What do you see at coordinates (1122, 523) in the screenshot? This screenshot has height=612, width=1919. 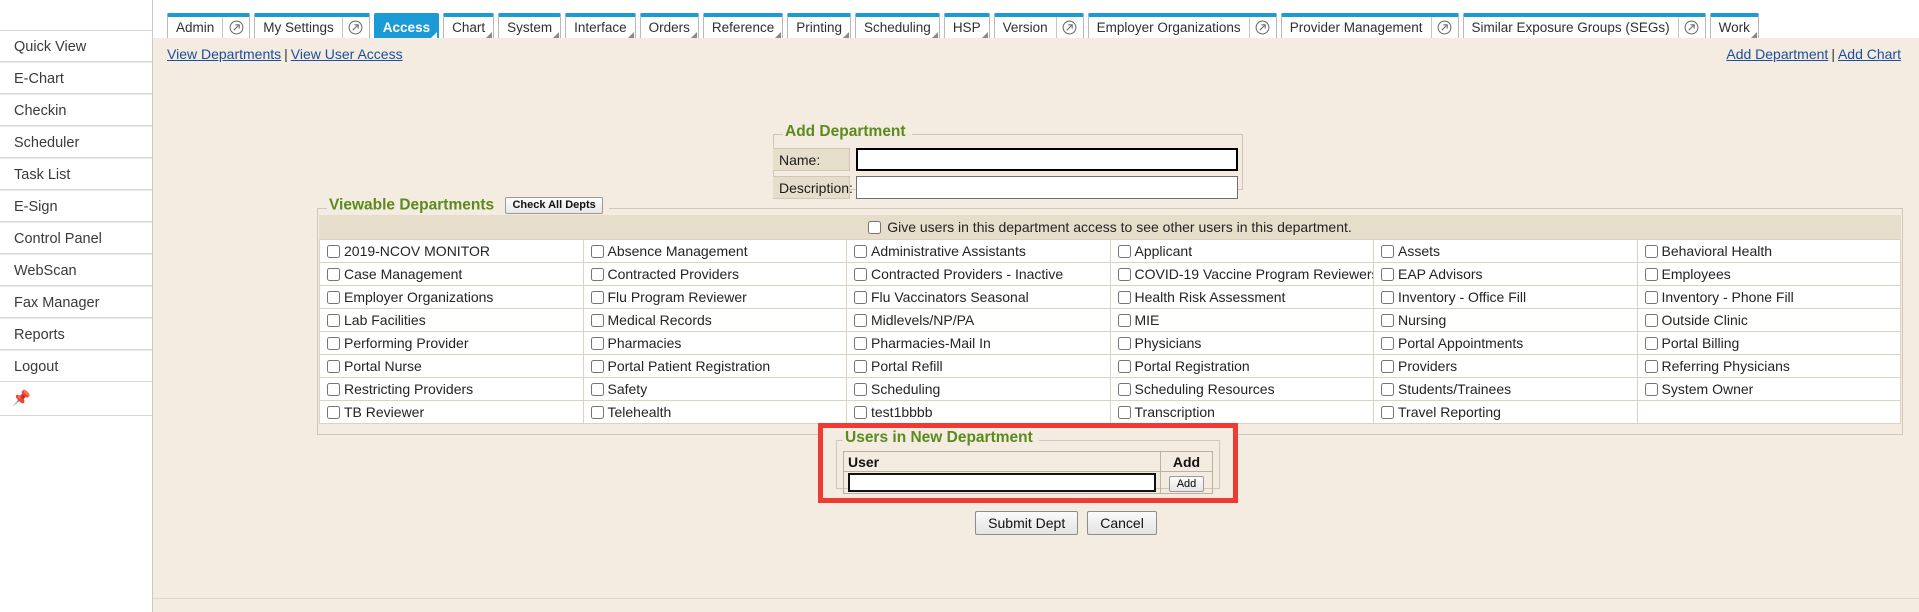 I see `cancel-button: Cancel` at bounding box center [1122, 523].